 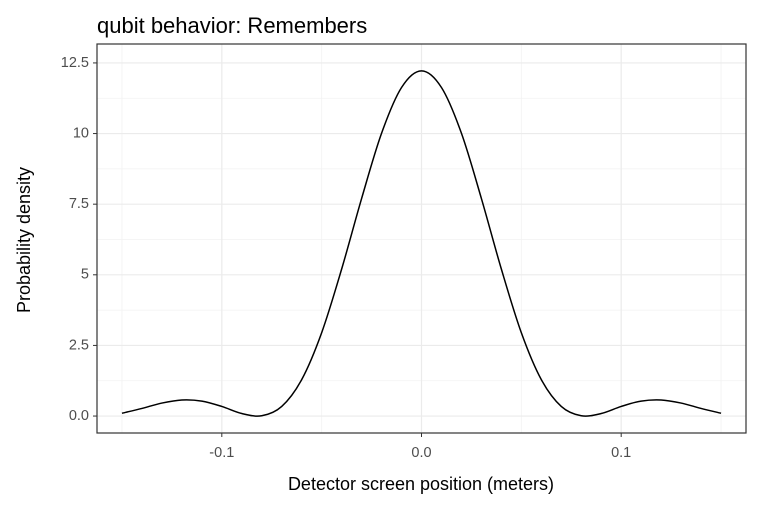 I want to click on x-axis-title: Detector screen position (meters), so click(x=421, y=484).